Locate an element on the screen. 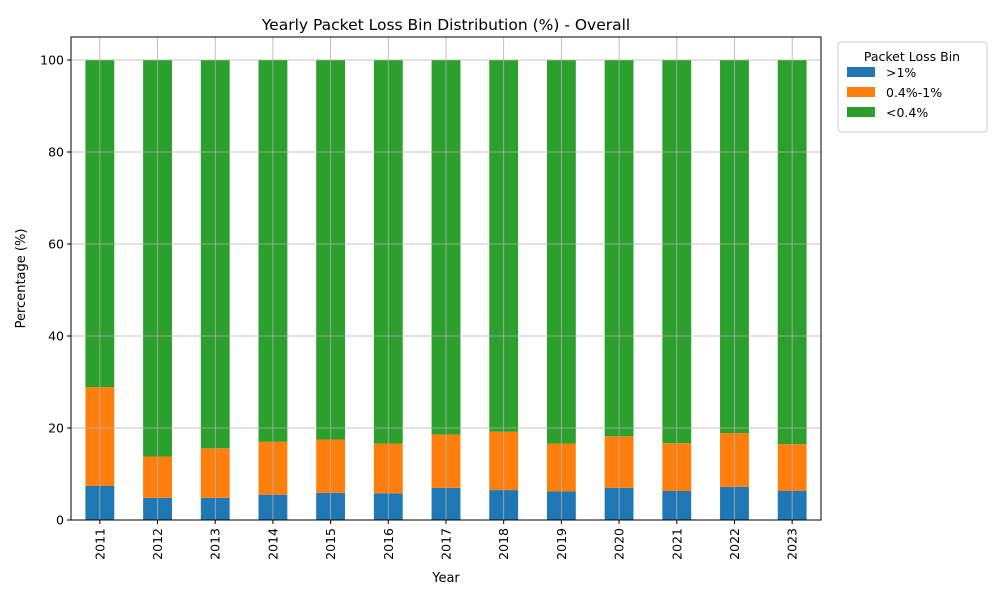 The image size is (1000, 600). y-axis: 0 20 40 60 80 100 is located at coordinates (55, 290).